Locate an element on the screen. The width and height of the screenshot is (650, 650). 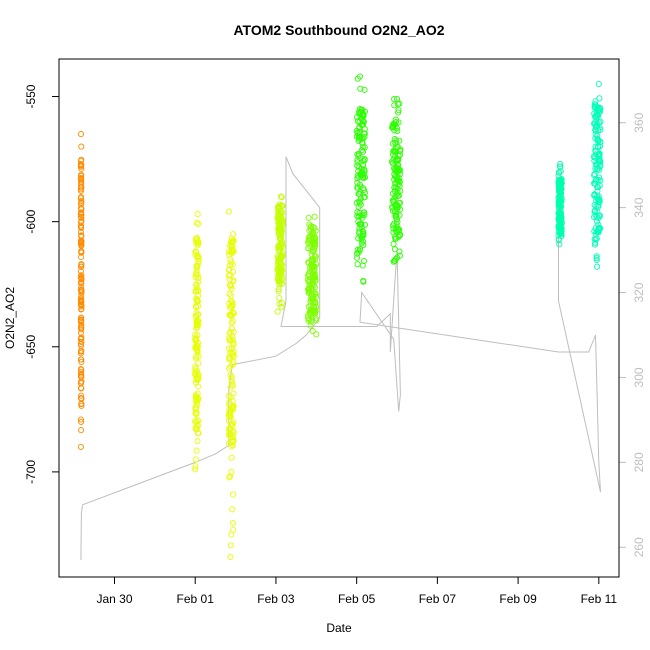
y-axis-label: O2N2_AO2 is located at coordinates (10, 318).